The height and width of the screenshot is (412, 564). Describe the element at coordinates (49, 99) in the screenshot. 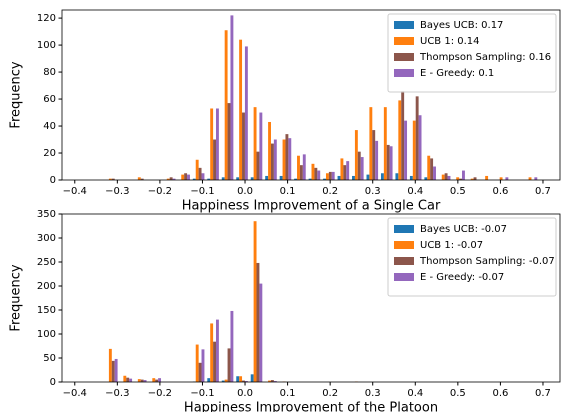

I see `y-tick-label: 60` at that location.